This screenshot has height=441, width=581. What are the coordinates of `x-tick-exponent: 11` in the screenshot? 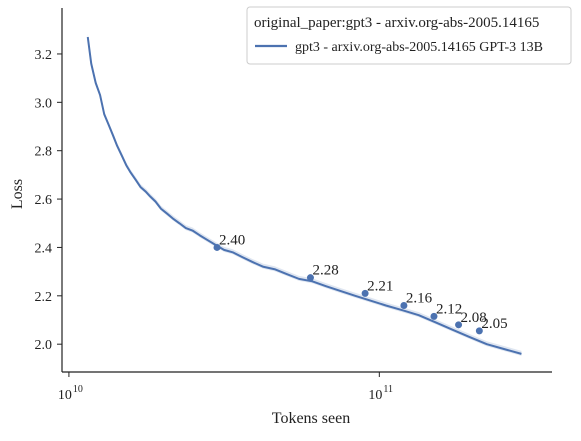 It's located at (388, 389).